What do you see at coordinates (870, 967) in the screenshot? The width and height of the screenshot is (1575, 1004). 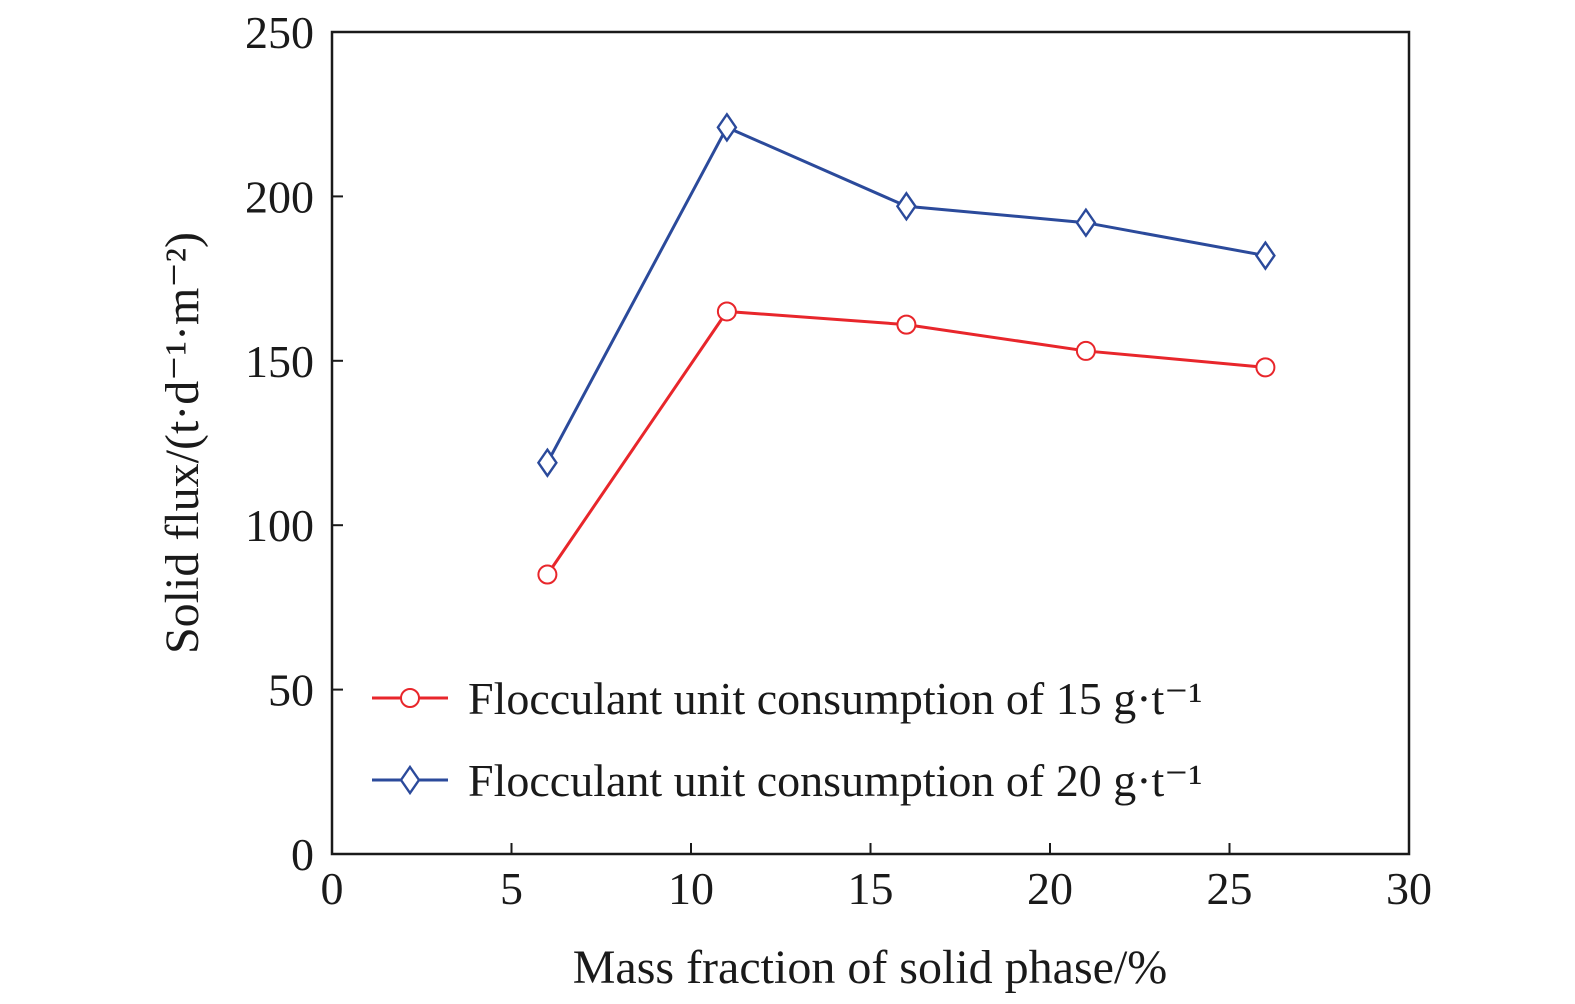 I see `x-axis-title: Mass fraction of solid phase/%` at bounding box center [870, 967].